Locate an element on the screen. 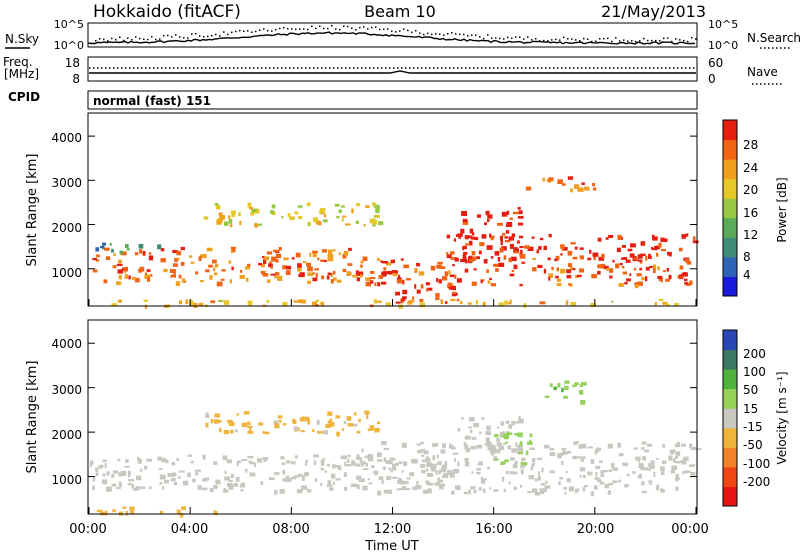 Image resolution: width=800 pixels, height=554 pixels. nave-right-tick-bottom: 0 is located at coordinates (712, 79).